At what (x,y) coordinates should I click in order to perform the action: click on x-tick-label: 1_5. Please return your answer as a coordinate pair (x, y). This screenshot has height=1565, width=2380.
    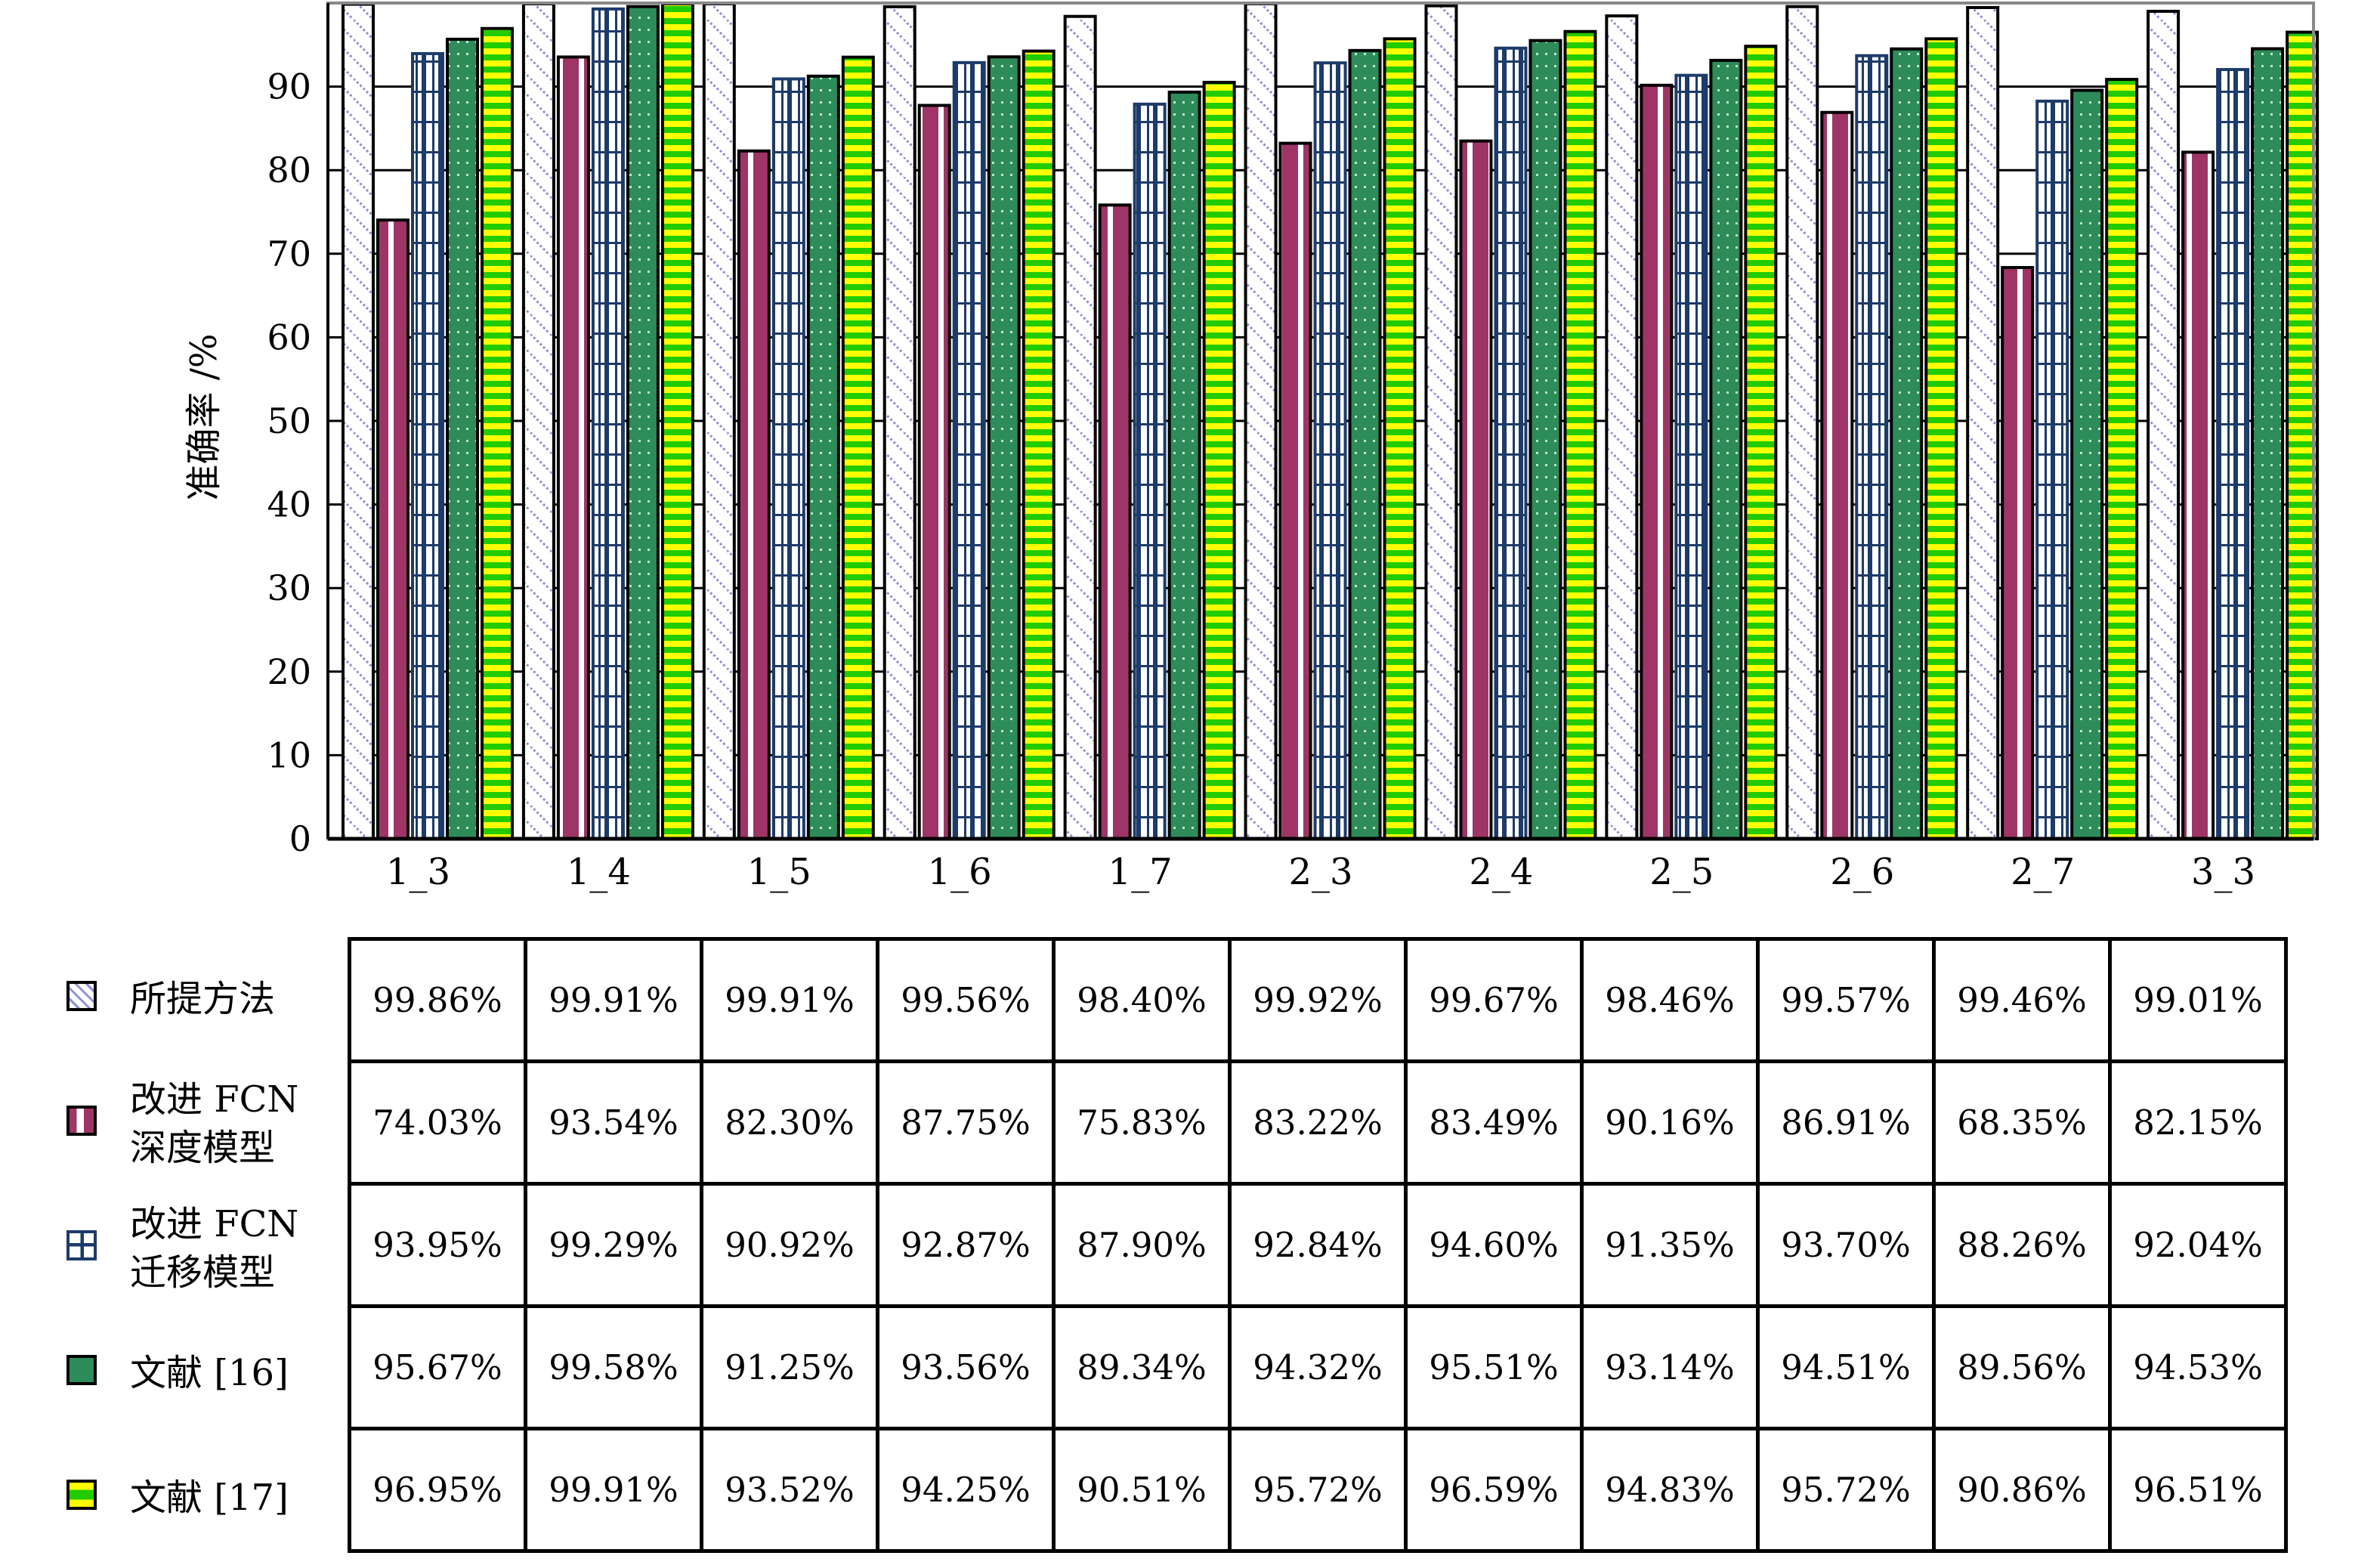
    Looking at the image, I should click on (779, 872).